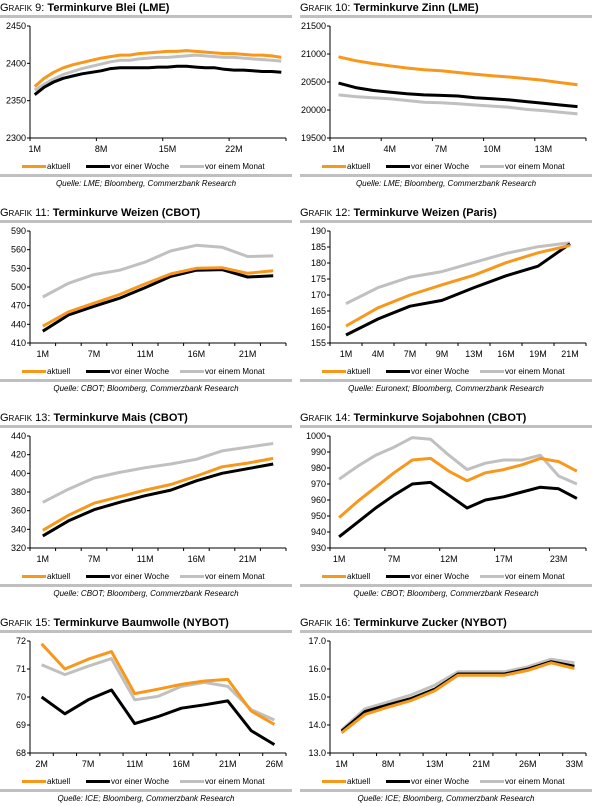  I want to click on y-tick-label: 340, so click(18, 529).